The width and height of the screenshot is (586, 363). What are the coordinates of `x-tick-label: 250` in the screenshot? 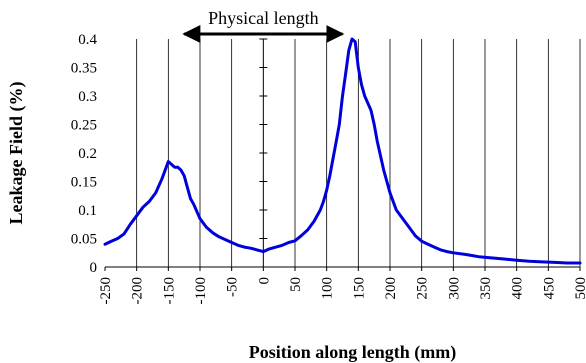 It's located at (423, 288).